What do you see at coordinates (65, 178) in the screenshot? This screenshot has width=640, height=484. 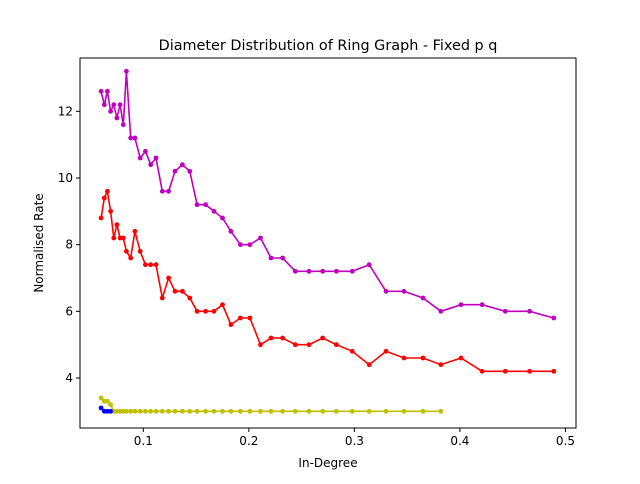 I see `y-tick-label: 10` at bounding box center [65, 178].